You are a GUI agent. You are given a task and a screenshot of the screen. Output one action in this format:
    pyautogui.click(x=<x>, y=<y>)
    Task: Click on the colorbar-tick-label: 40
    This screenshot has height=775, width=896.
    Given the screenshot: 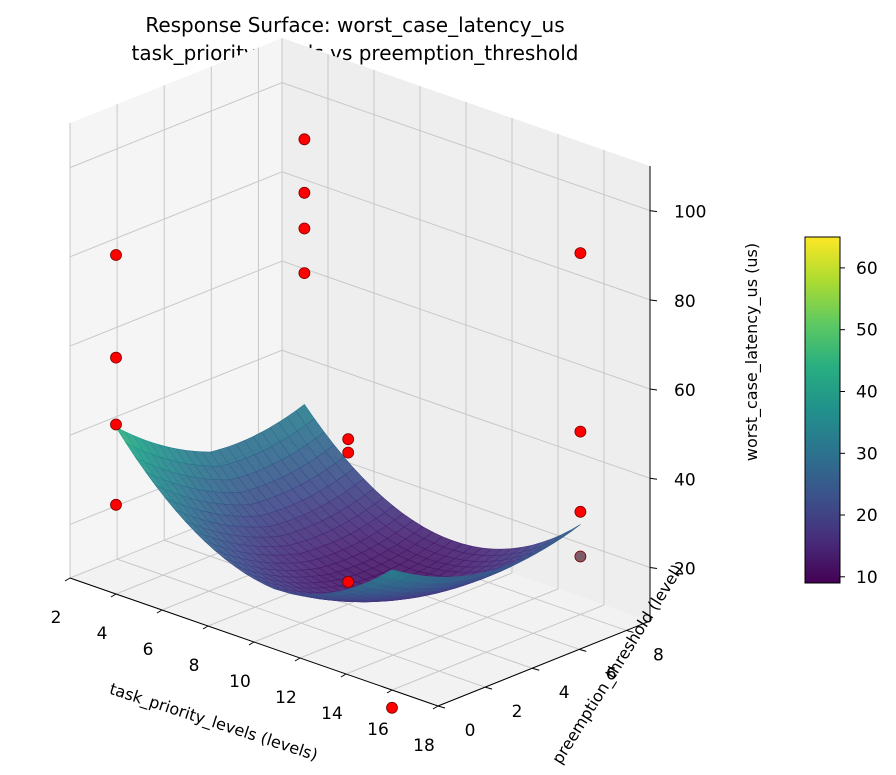 What is the action you would take?
    pyautogui.click(x=867, y=393)
    